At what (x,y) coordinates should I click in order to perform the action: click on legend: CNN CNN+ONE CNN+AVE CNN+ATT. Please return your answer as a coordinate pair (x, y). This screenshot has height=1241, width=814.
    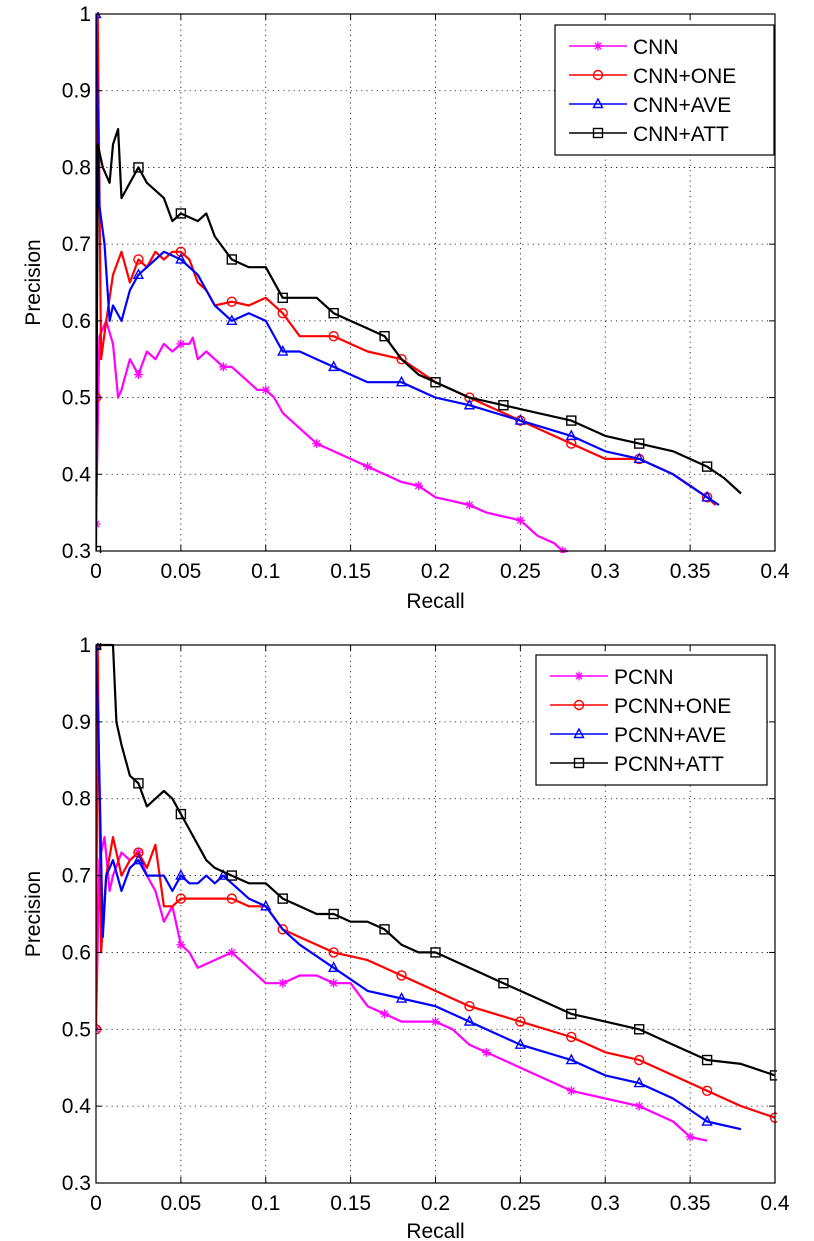
    Looking at the image, I should click on (664, 90).